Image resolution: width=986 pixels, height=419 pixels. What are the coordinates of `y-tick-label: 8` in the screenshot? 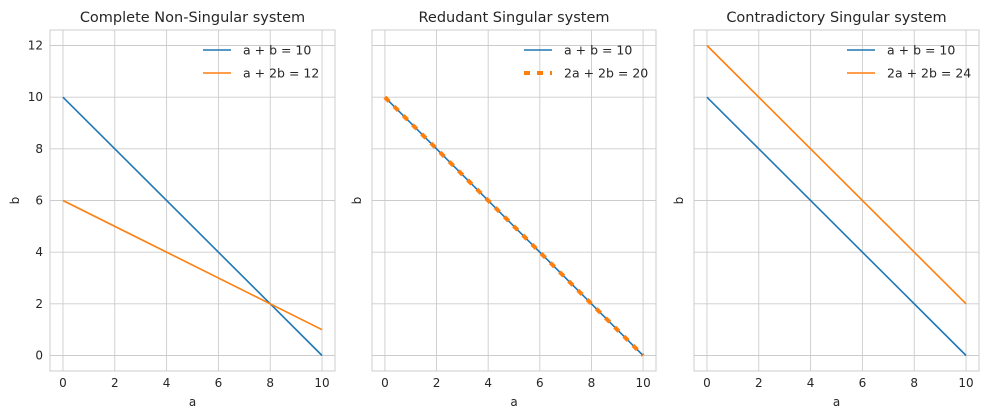 It's located at (39, 149).